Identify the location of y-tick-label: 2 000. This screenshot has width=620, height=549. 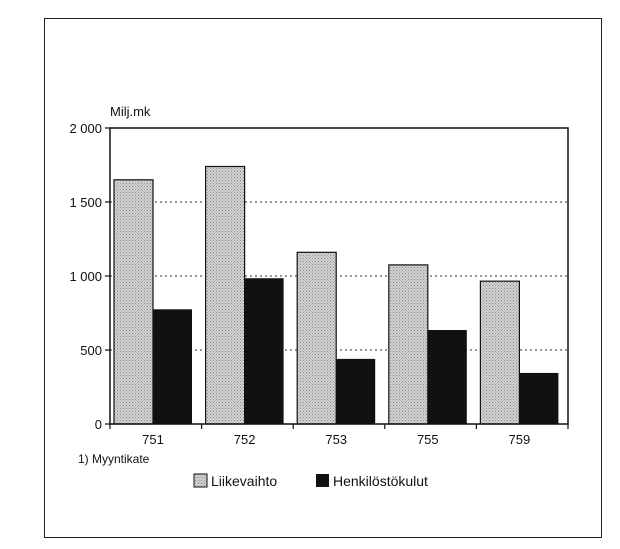
(85, 128).